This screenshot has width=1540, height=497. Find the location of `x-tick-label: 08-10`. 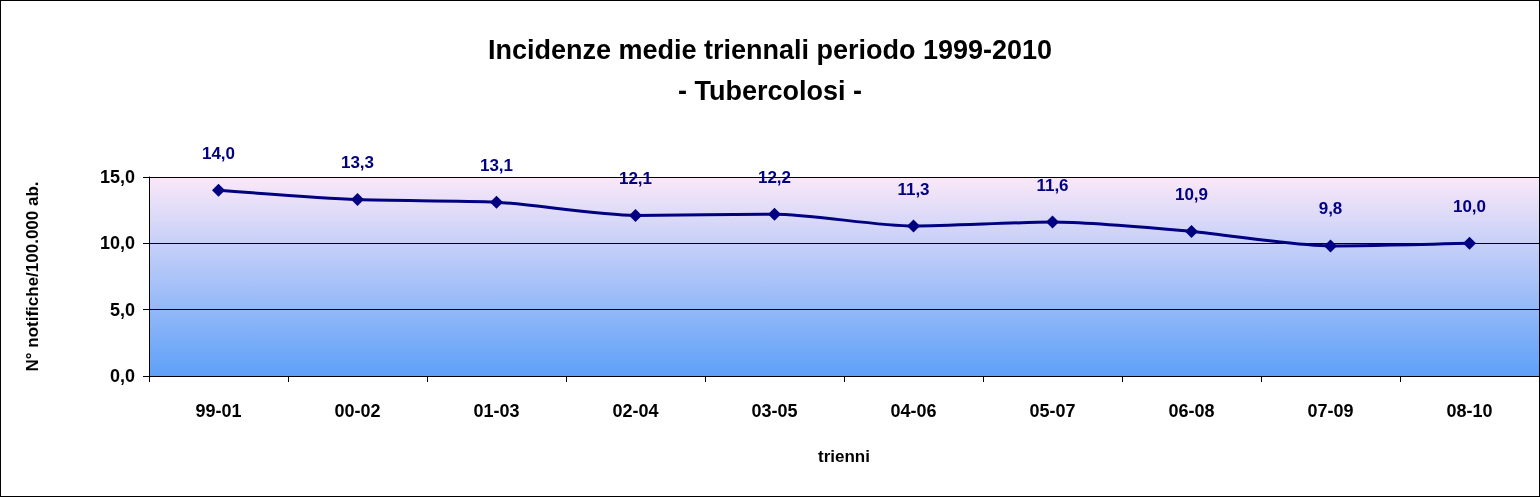

x-tick-label: 08-10 is located at coordinates (1469, 411).